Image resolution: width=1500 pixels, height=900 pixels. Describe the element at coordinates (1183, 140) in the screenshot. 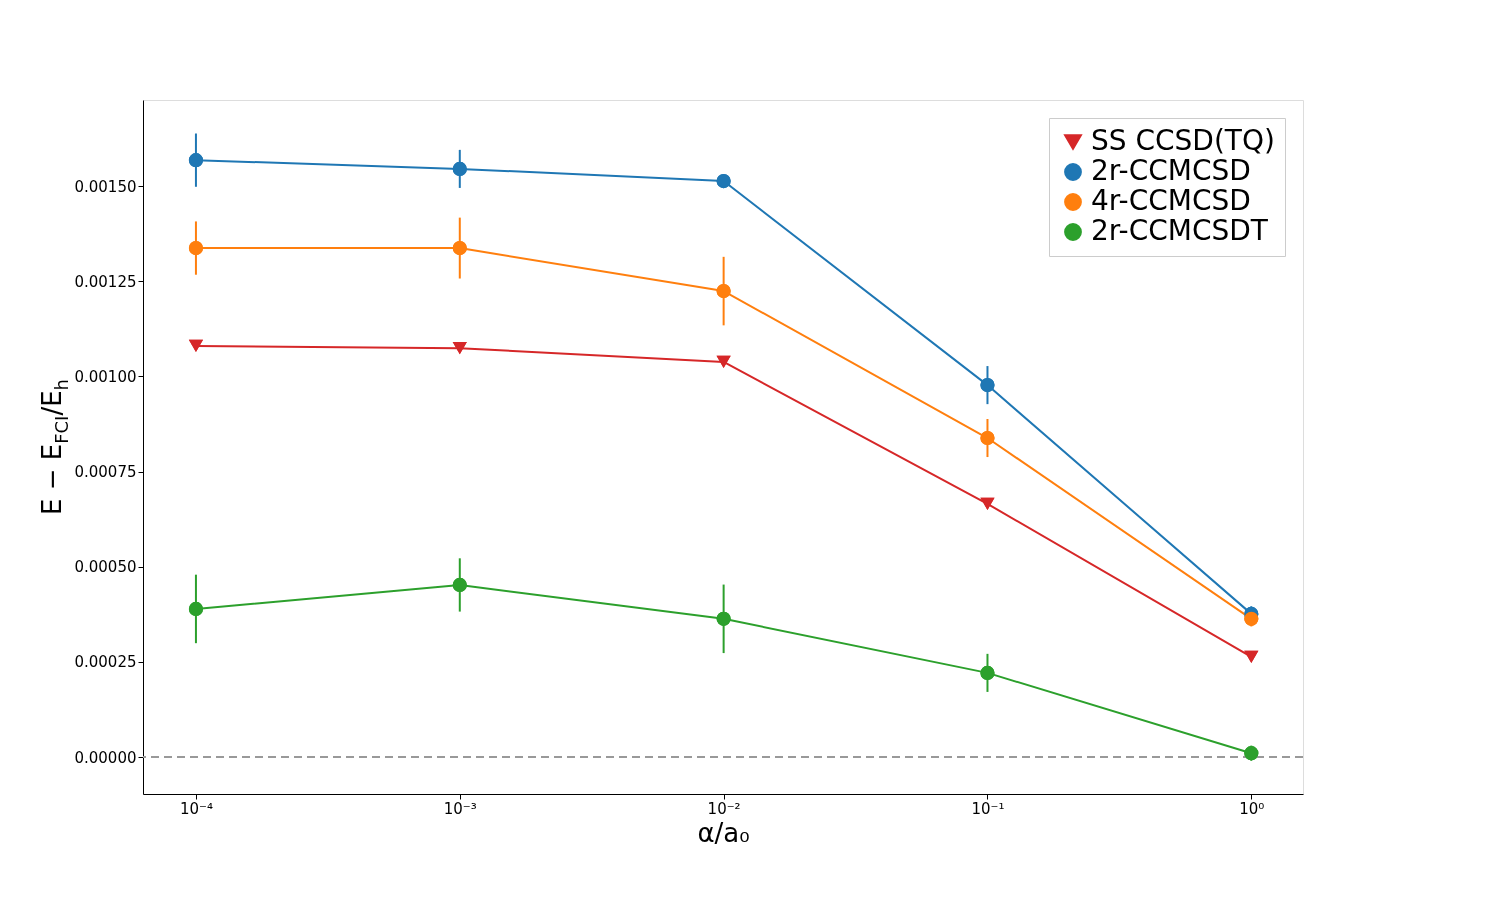

I see `legend-label: SS CCSD(TQ)` at that location.